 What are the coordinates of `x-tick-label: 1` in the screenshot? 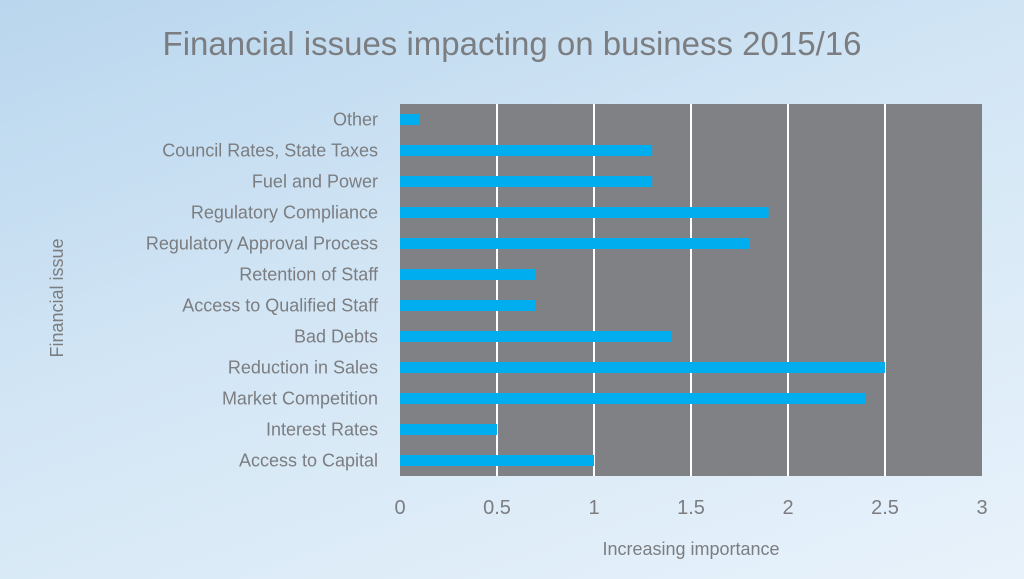 It's located at (593, 508).